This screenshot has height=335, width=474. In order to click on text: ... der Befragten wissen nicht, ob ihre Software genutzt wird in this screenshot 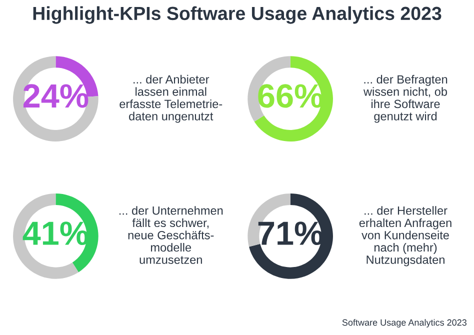, I will do `click(405, 98)`.